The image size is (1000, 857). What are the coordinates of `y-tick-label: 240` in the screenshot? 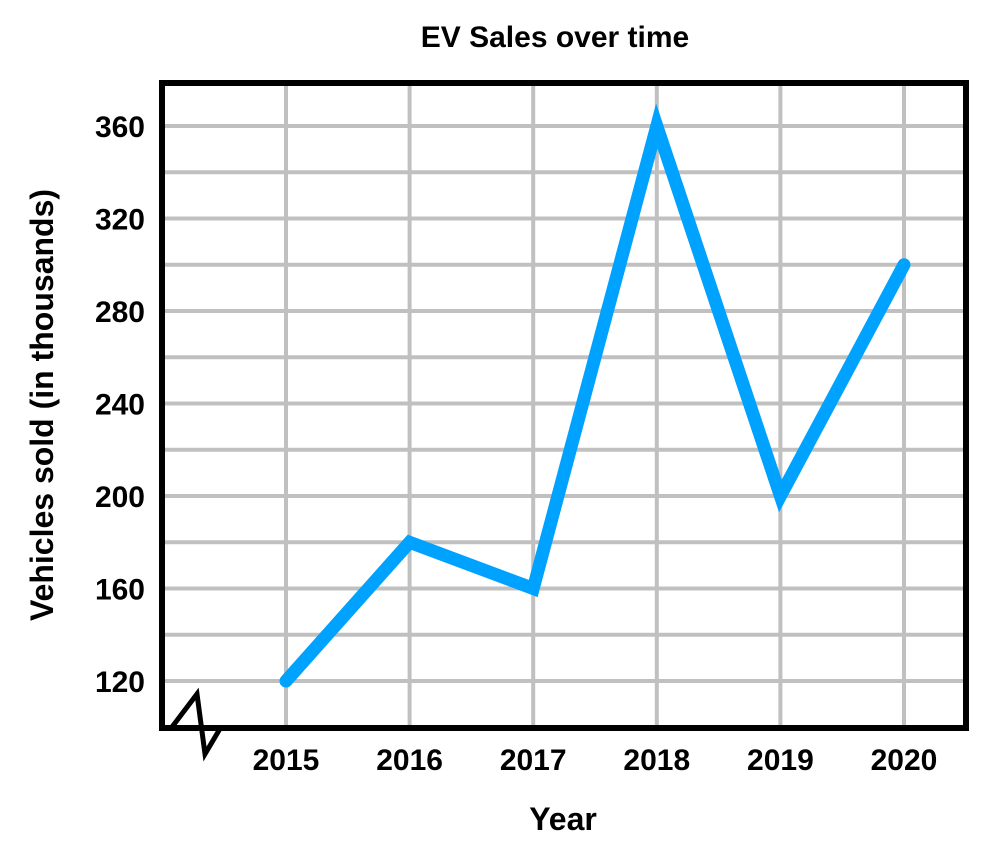 It's located at (120, 405).